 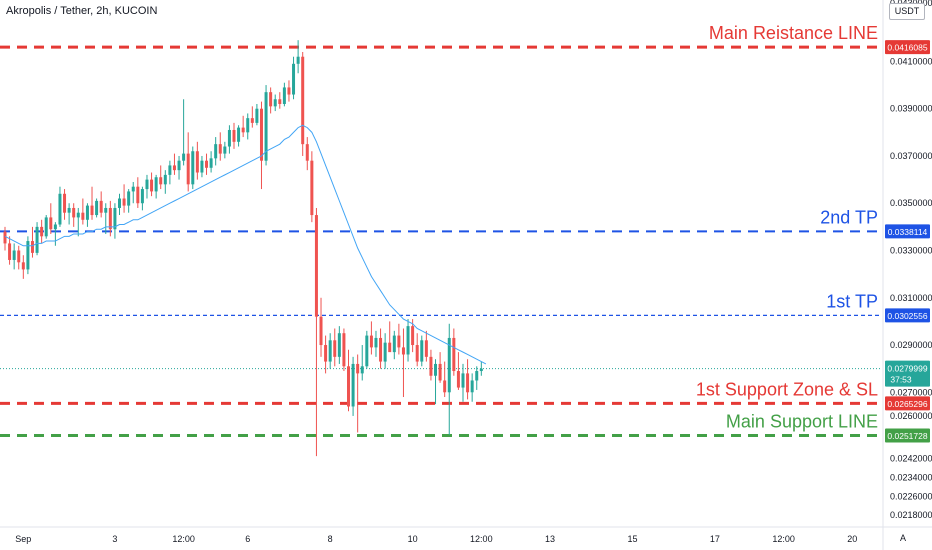 What do you see at coordinates (911, 416) in the screenshot?
I see `y-tick-label: 0.0260000` at bounding box center [911, 416].